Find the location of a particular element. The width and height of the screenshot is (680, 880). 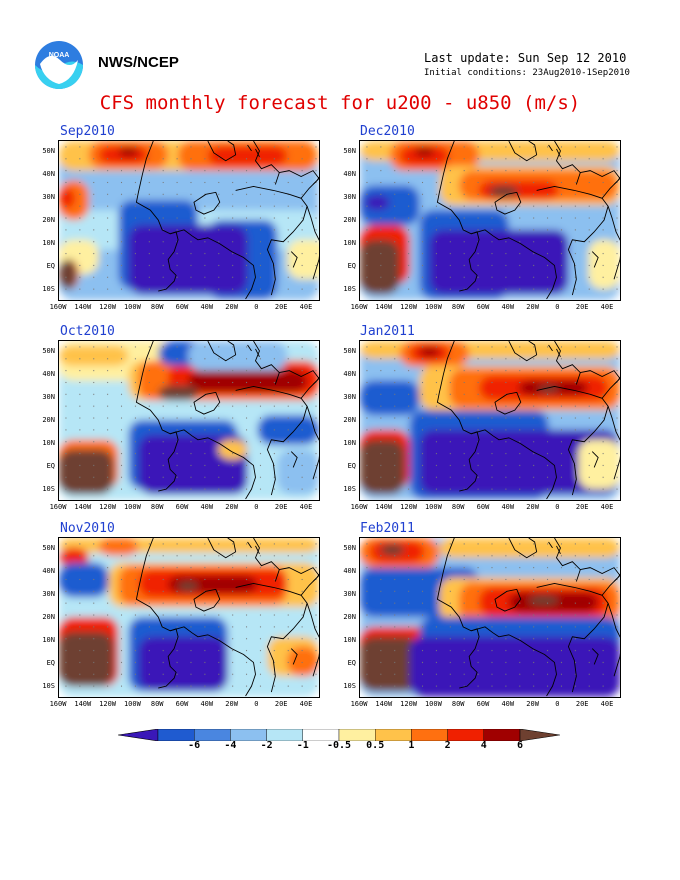

noaa-logo: NOAA is located at coordinates (59, 65).